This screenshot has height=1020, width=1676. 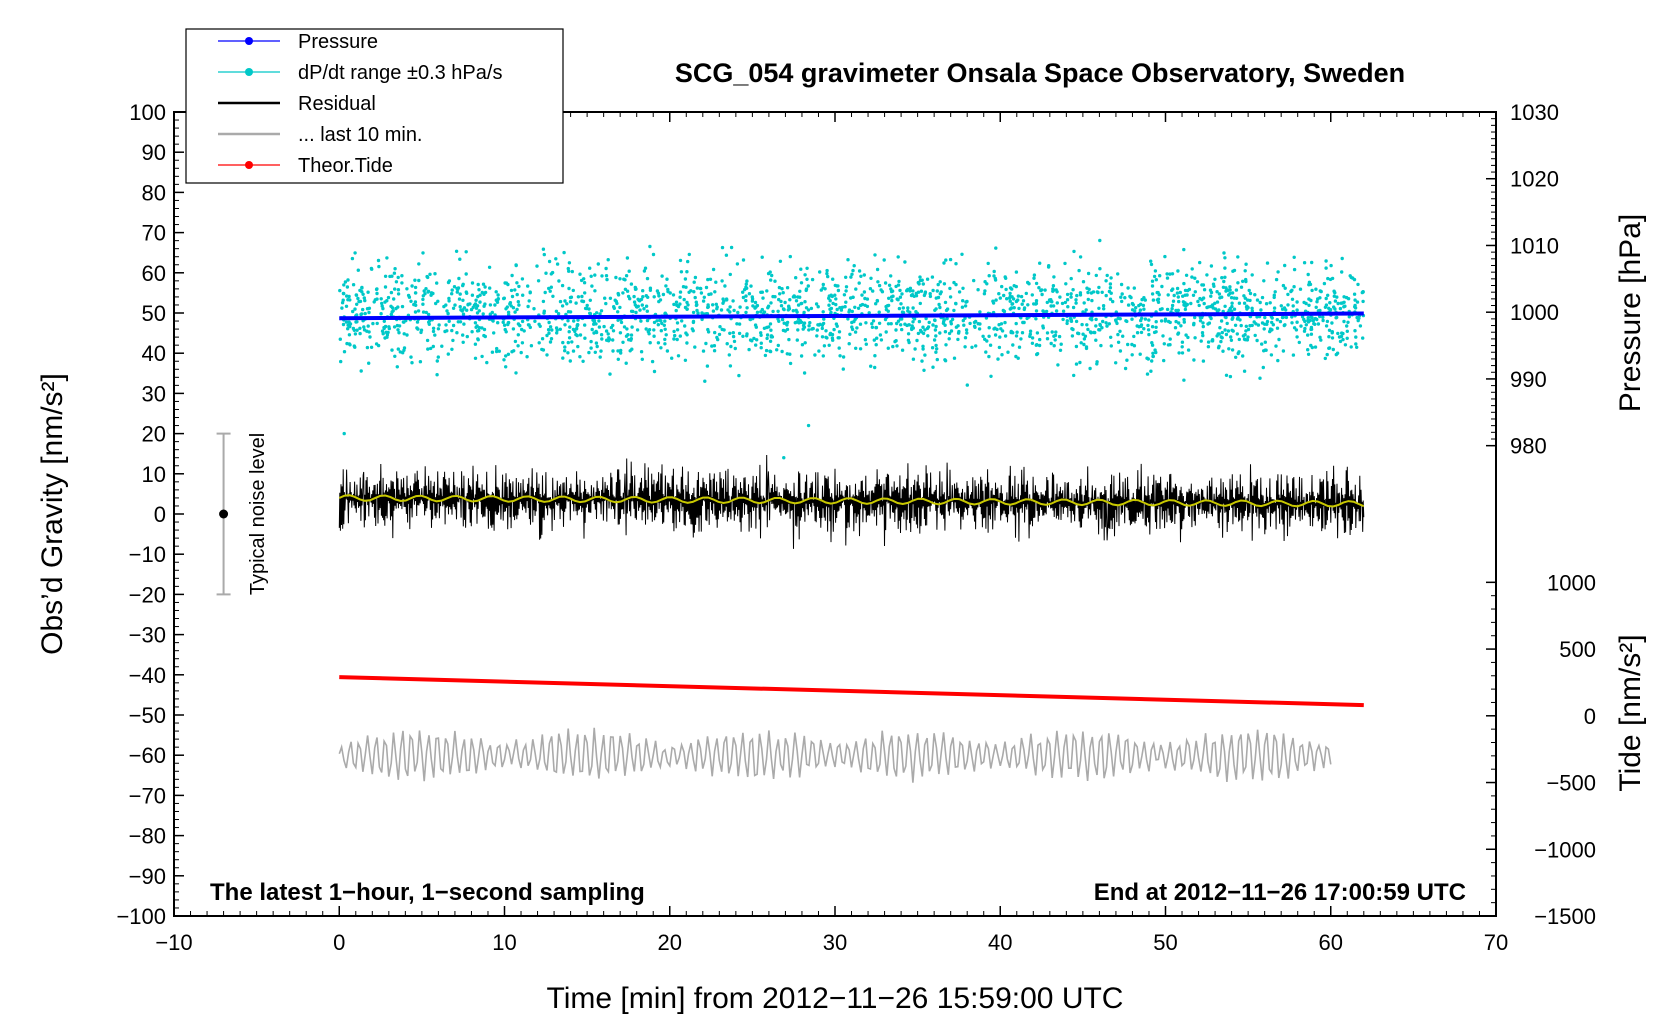 I want to click on legend-swatch-dot, so click(x=249, y=41).